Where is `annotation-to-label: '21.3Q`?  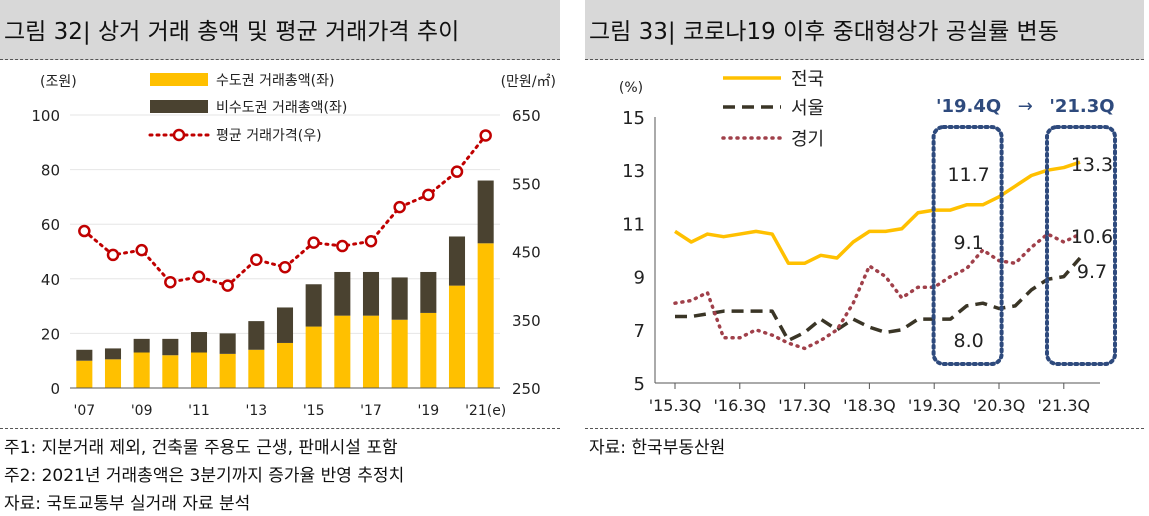 annotation-to-label: '21.3Q is located at coordinates (1081, 106).